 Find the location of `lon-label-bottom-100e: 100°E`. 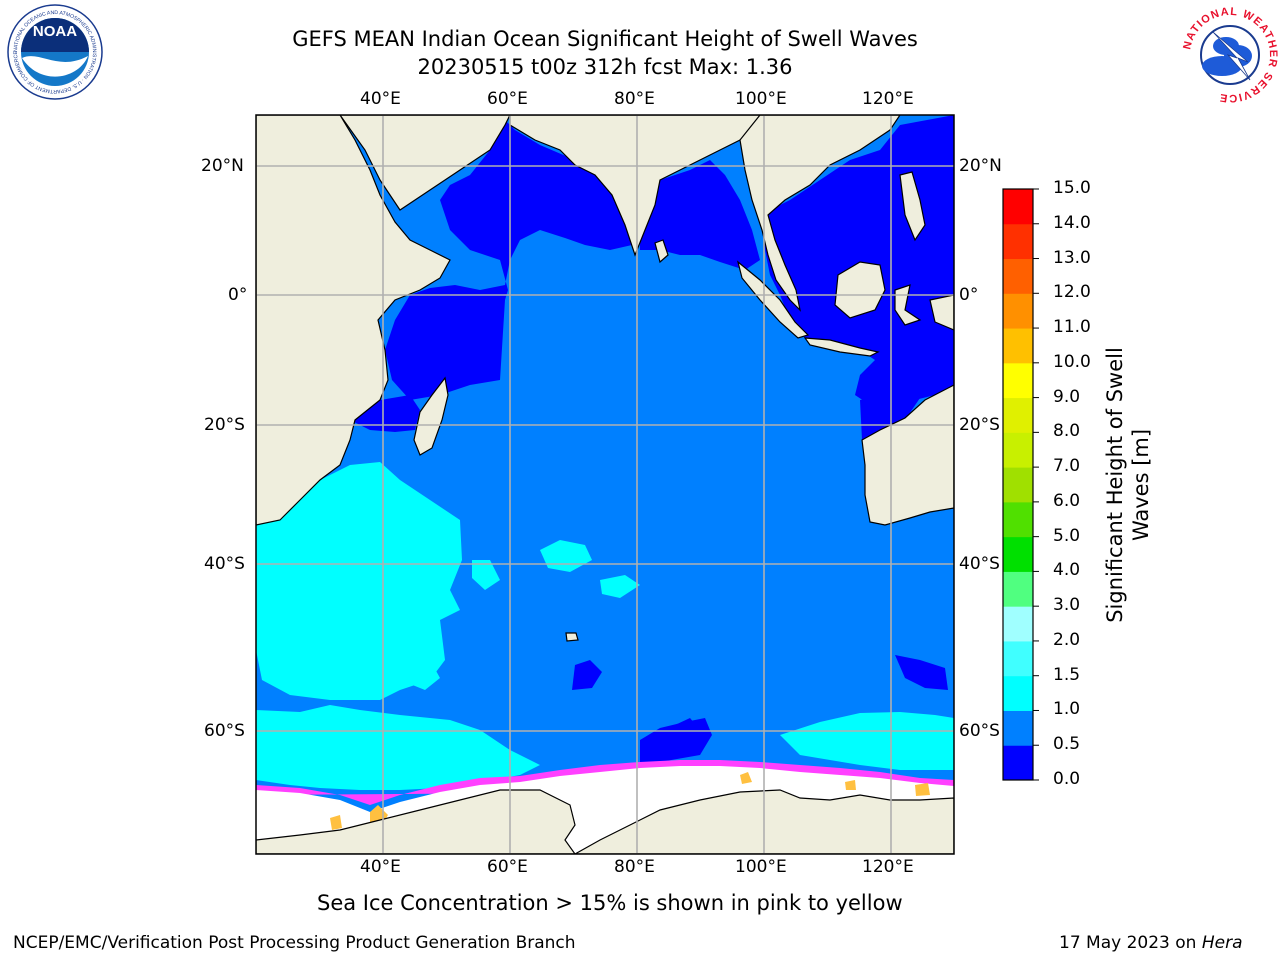

lon-label-bottom-100e: 100°E is located at coordinates (761, 867).